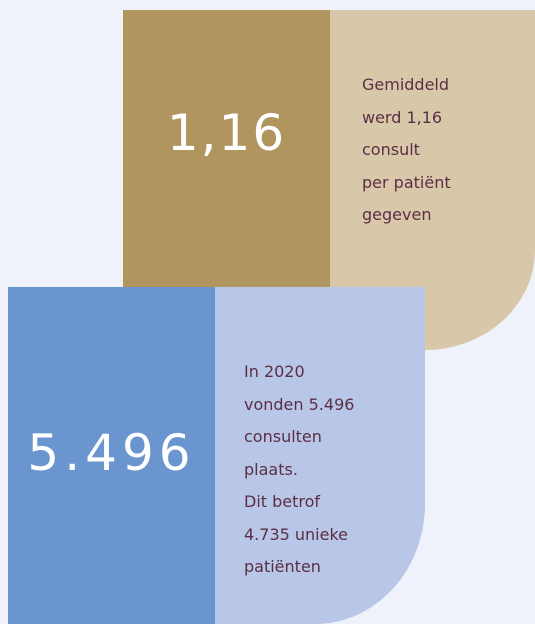  What do you see at coordinates (296, 534) in the screenshot?
I see `text-line: 4.735 unieke` at bounding box center [296, 534].